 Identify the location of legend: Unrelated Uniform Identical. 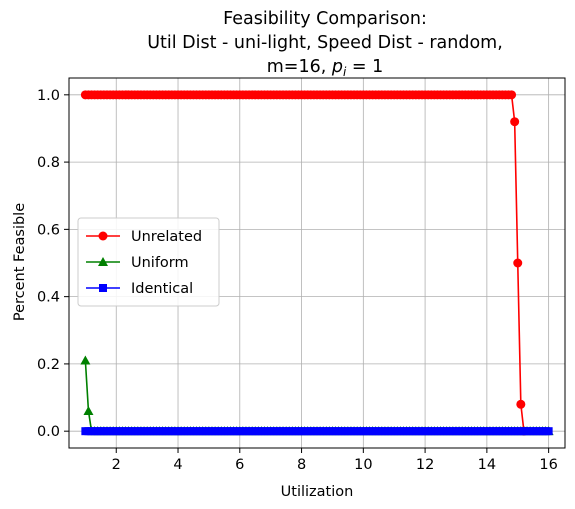
(148, 262).